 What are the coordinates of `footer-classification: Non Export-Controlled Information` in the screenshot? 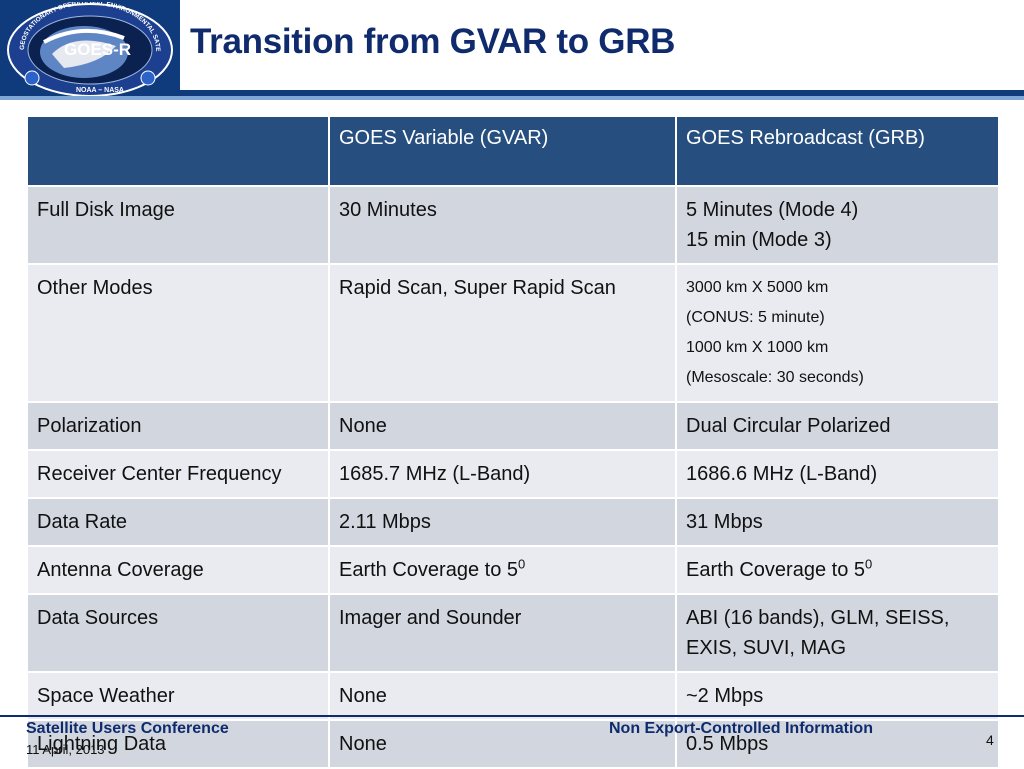 It's located at (741, 728).